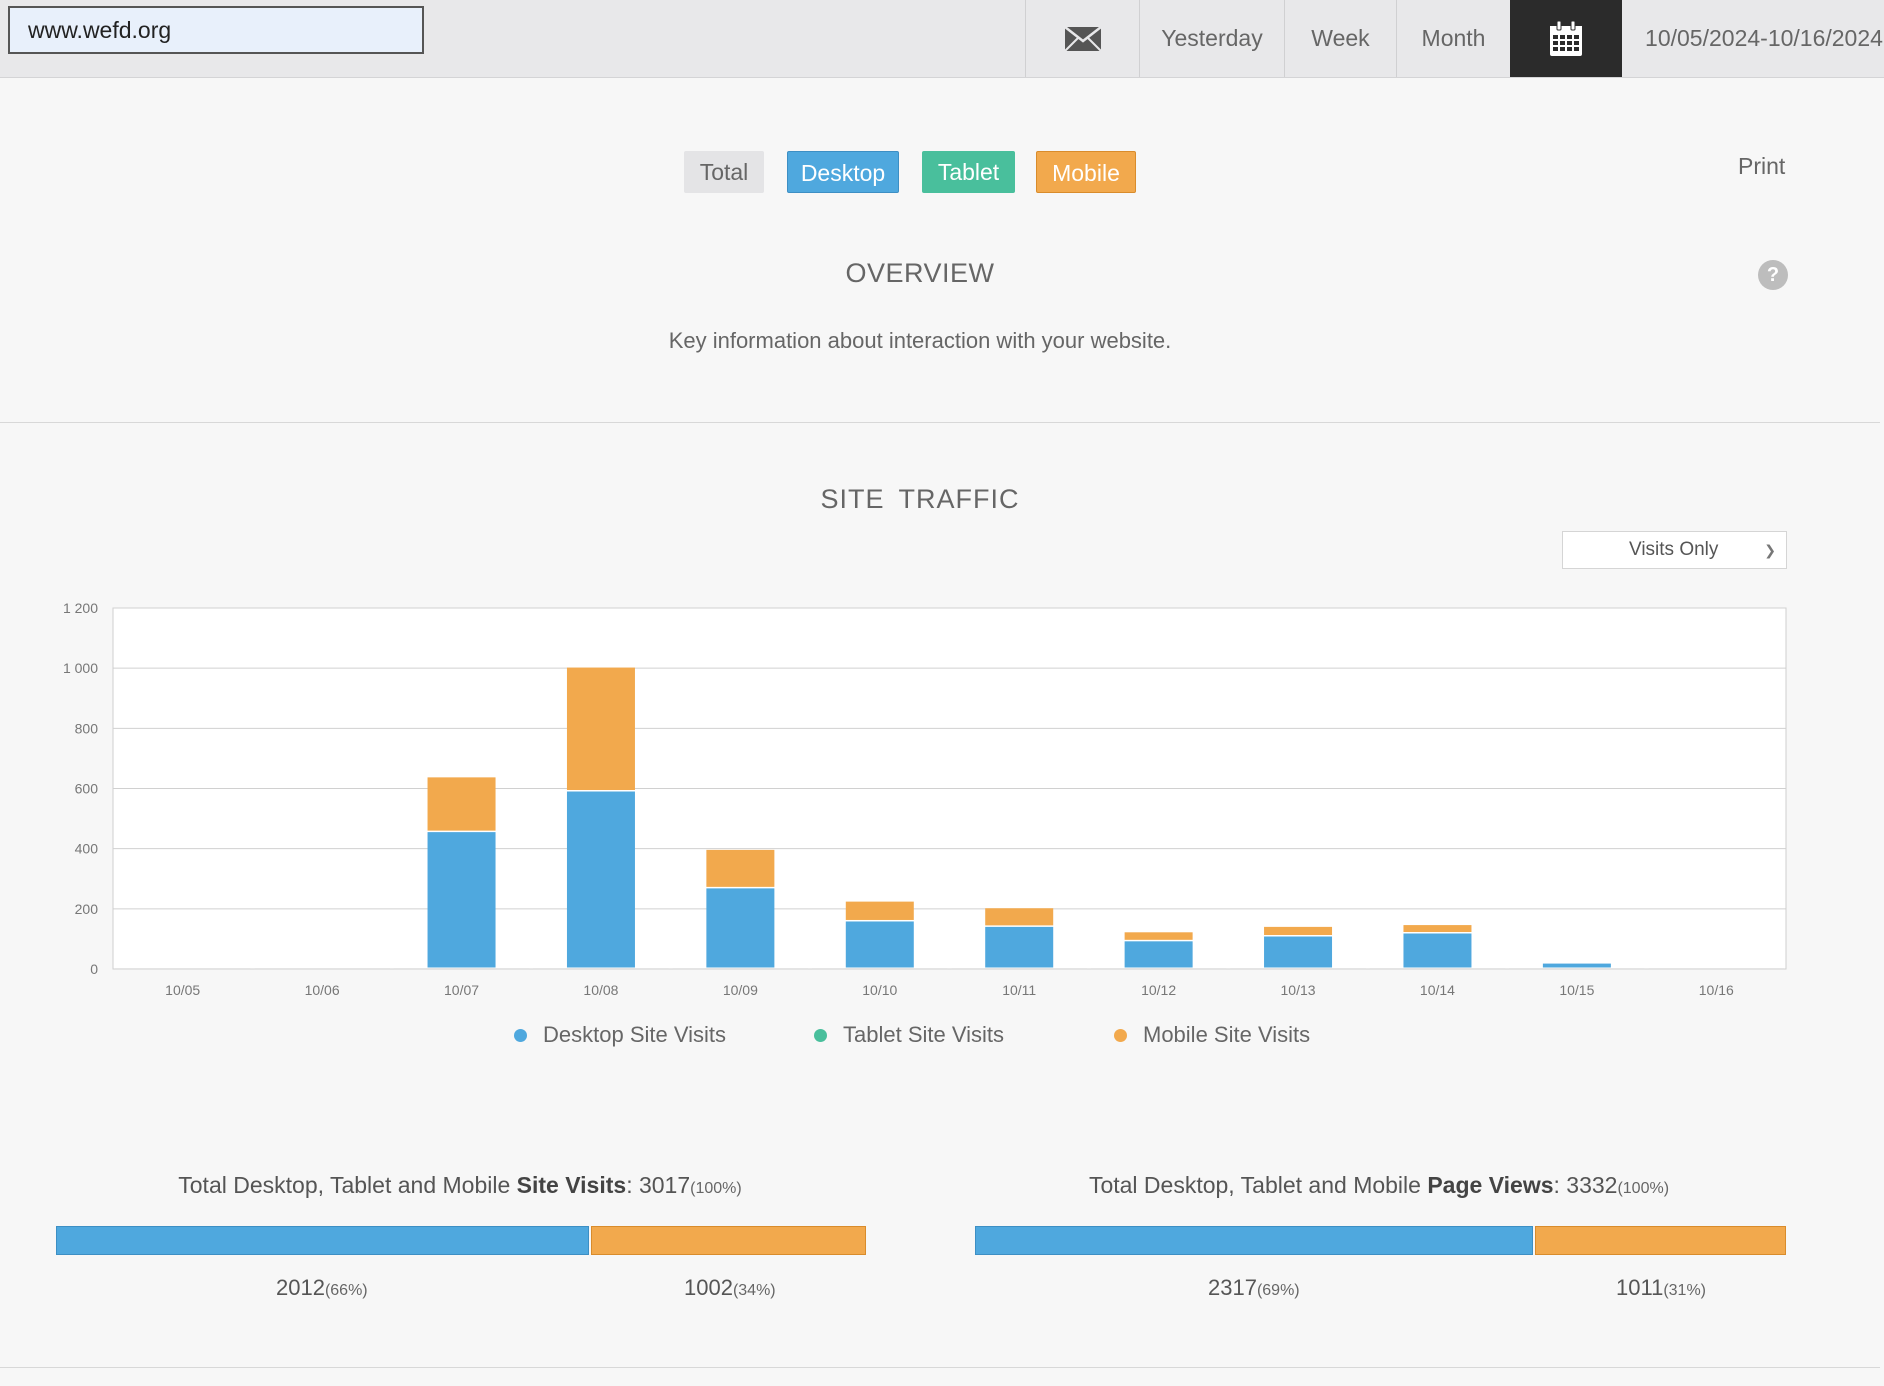 The height and width of the screenshot is (1386, 1884). I want to click on site-visits-desktop-label: 2012(66%), so click(322, 1288).